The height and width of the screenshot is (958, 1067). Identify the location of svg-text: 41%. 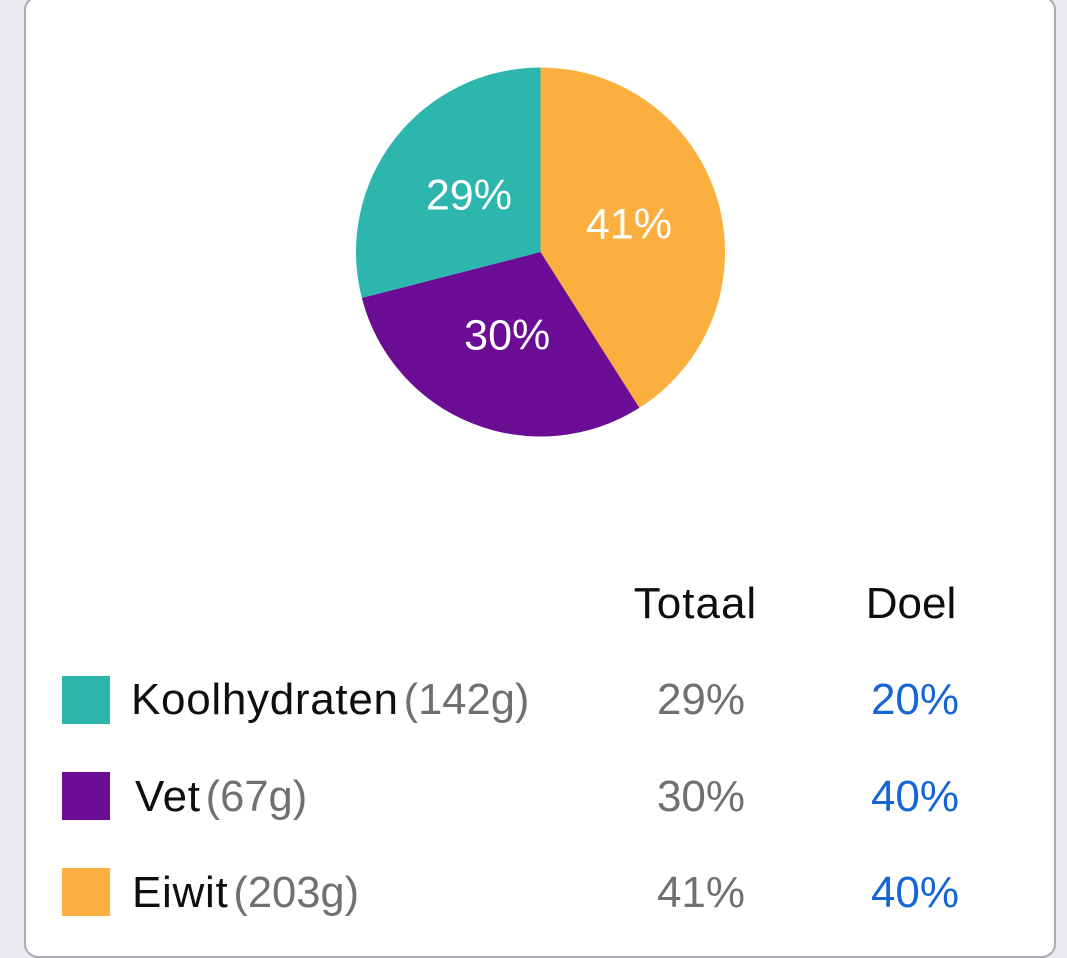
(629, 225).